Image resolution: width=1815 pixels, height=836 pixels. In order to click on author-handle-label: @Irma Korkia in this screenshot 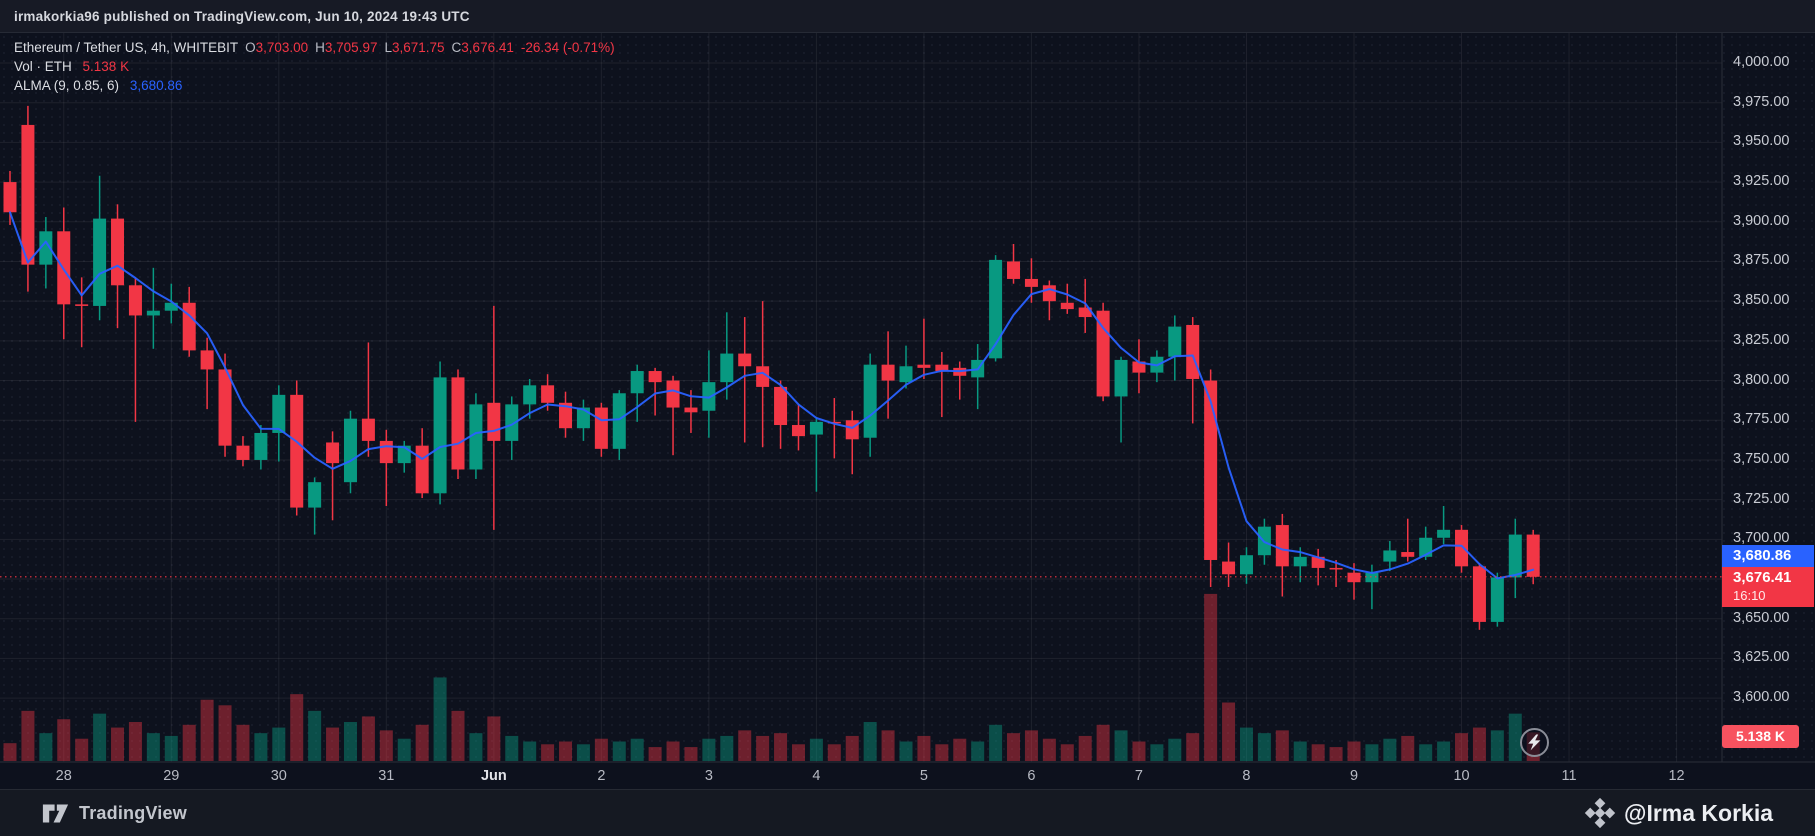, I will do `click(1698, 812)`.